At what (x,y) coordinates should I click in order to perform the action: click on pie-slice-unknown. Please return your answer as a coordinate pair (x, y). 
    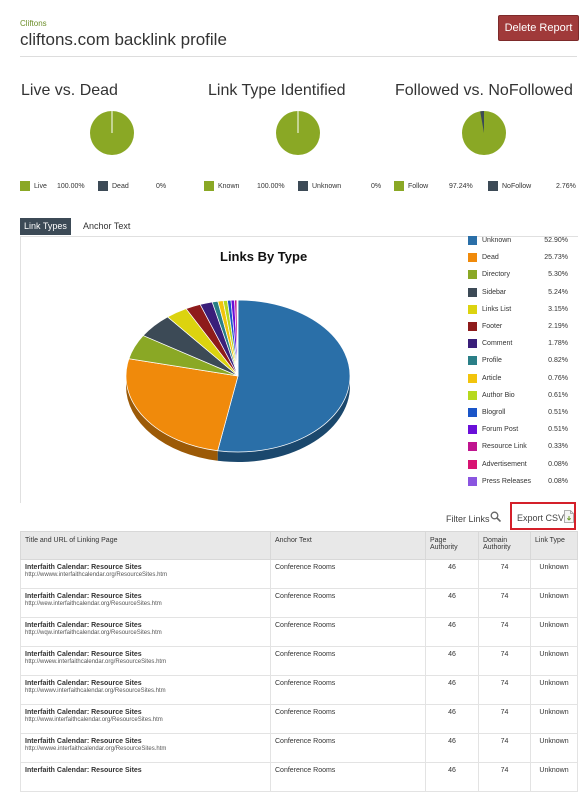
    Looking at the image, I should click on (284, 376).